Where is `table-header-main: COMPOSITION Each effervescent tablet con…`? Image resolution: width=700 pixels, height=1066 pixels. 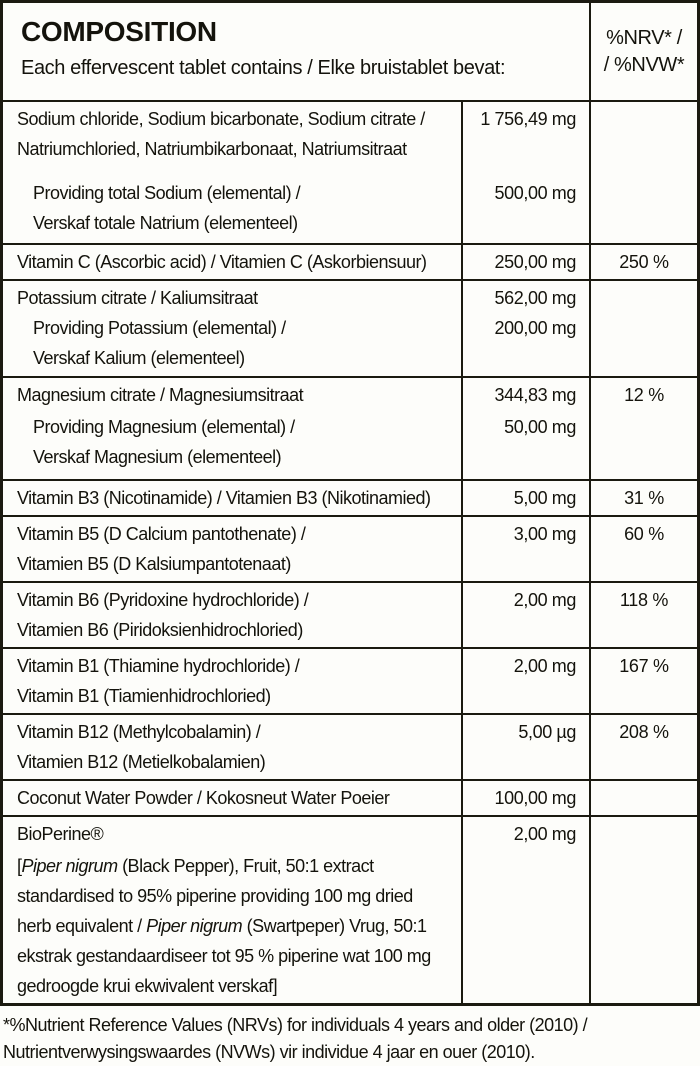 table-header-main: COMPOSITION Each effervescent tablet con… is located at coordinates (296, 51).